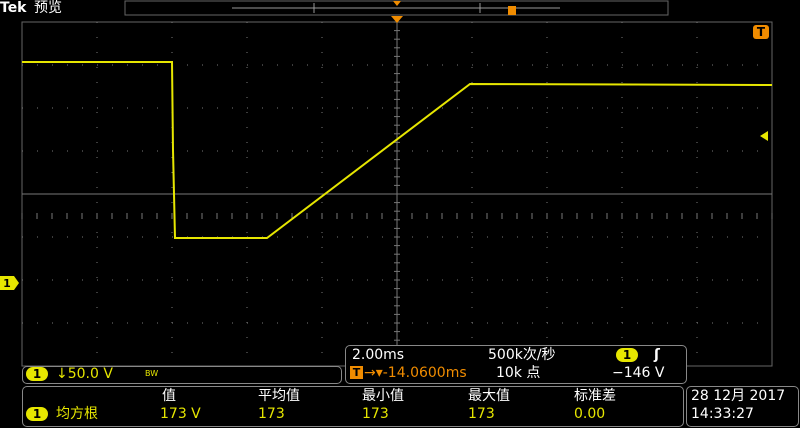  What do you see at coordinates (84, 374) in the screenshot?
I see `channel-scale: ↓50.0 V` at bounding box center [84, 374].